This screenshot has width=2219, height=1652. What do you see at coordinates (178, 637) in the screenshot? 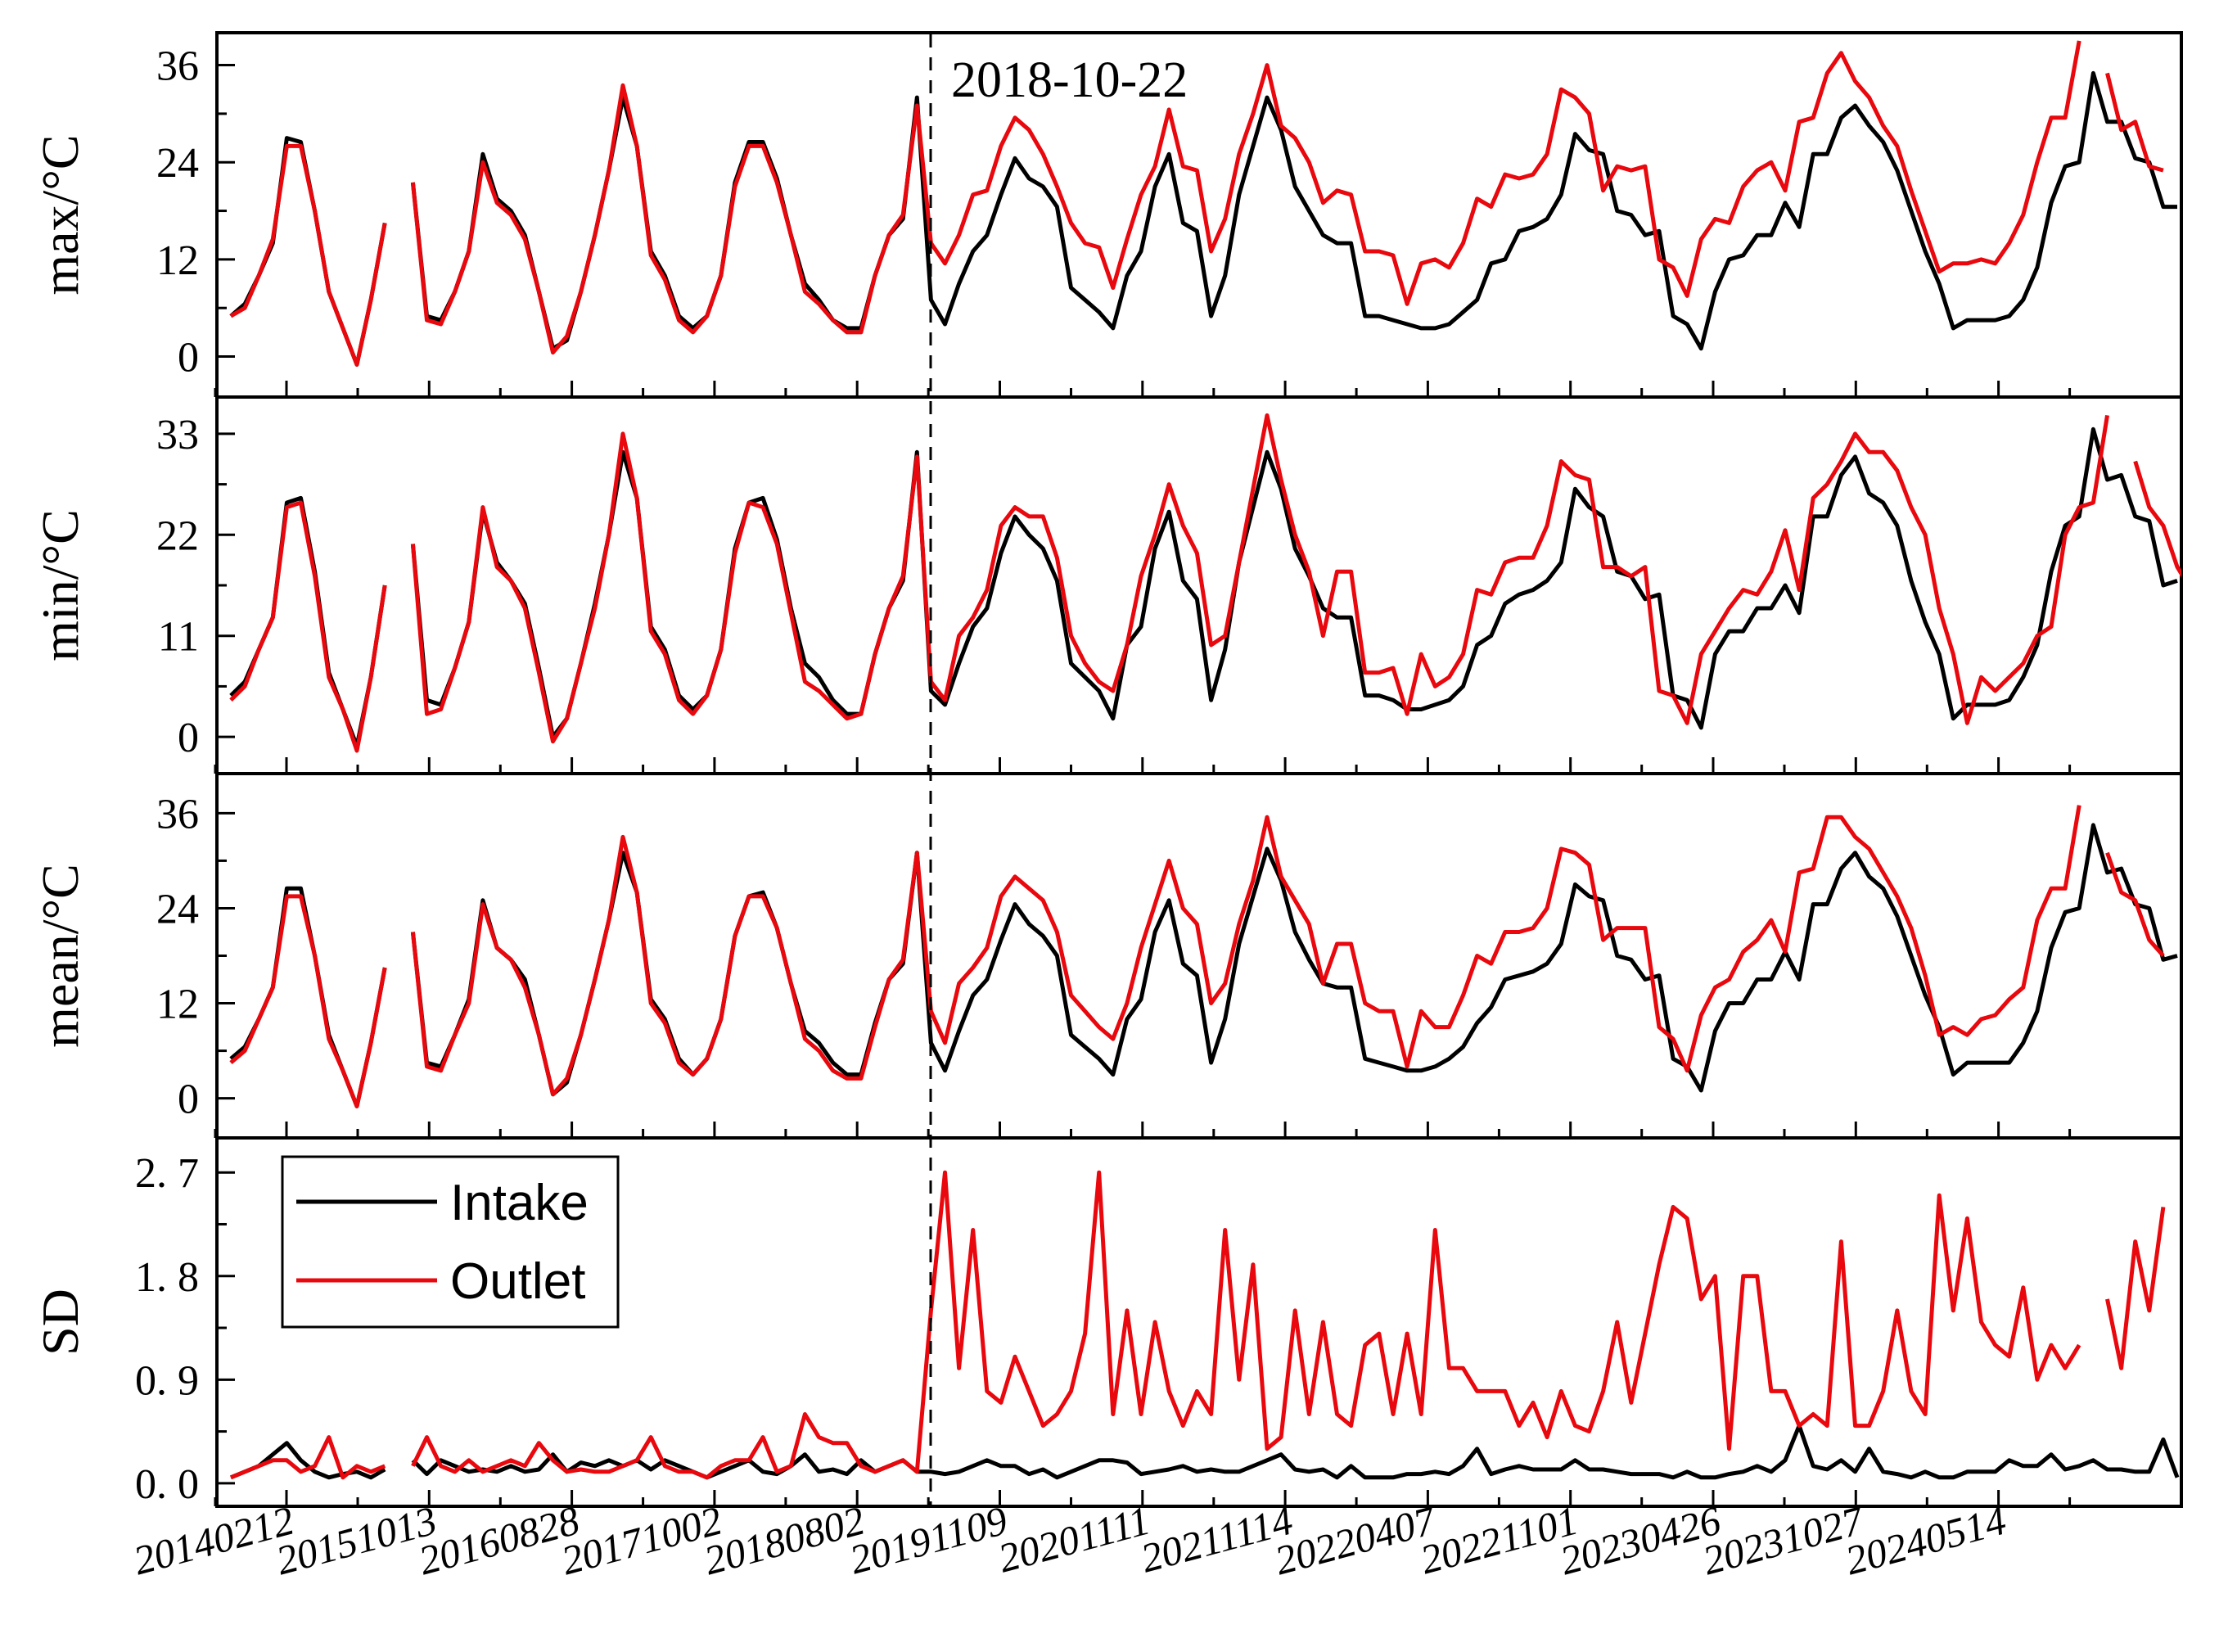
I see `y-tick-label: 11` at bounding box center [178, 637].